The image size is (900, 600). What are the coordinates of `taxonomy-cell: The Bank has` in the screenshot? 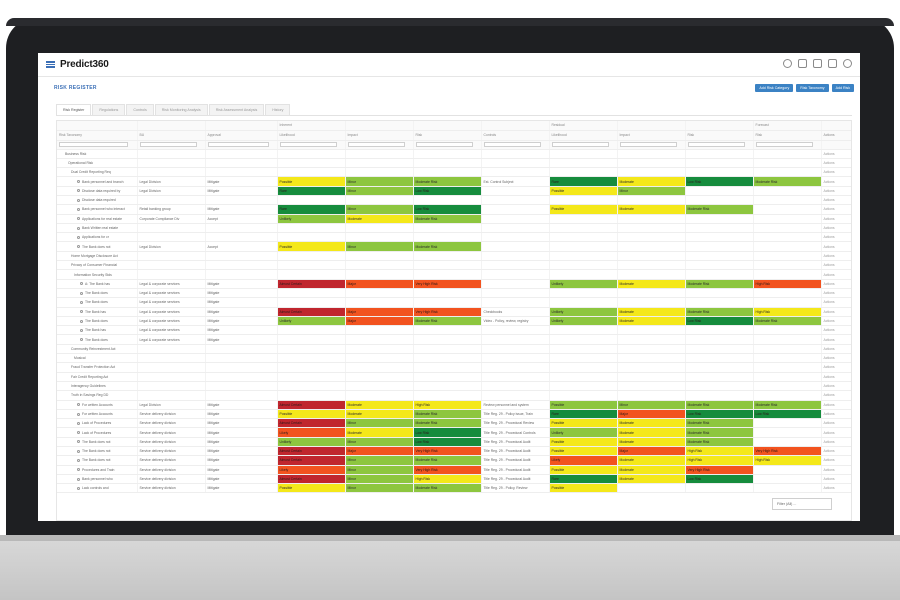 It's located at (97, 330).